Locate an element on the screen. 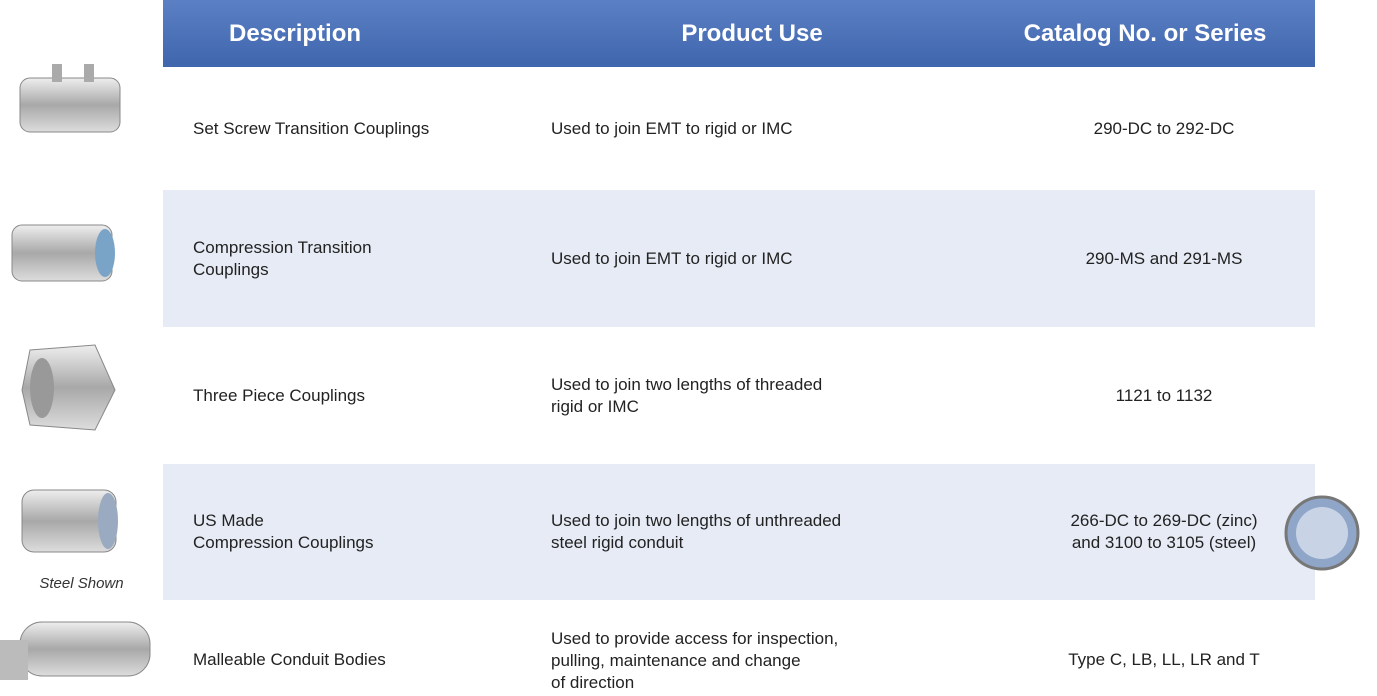 The height and width of the screenshot is (696, 1377). table-cell: 290-MS and 291-MS is located at coordinates (1164, 258).